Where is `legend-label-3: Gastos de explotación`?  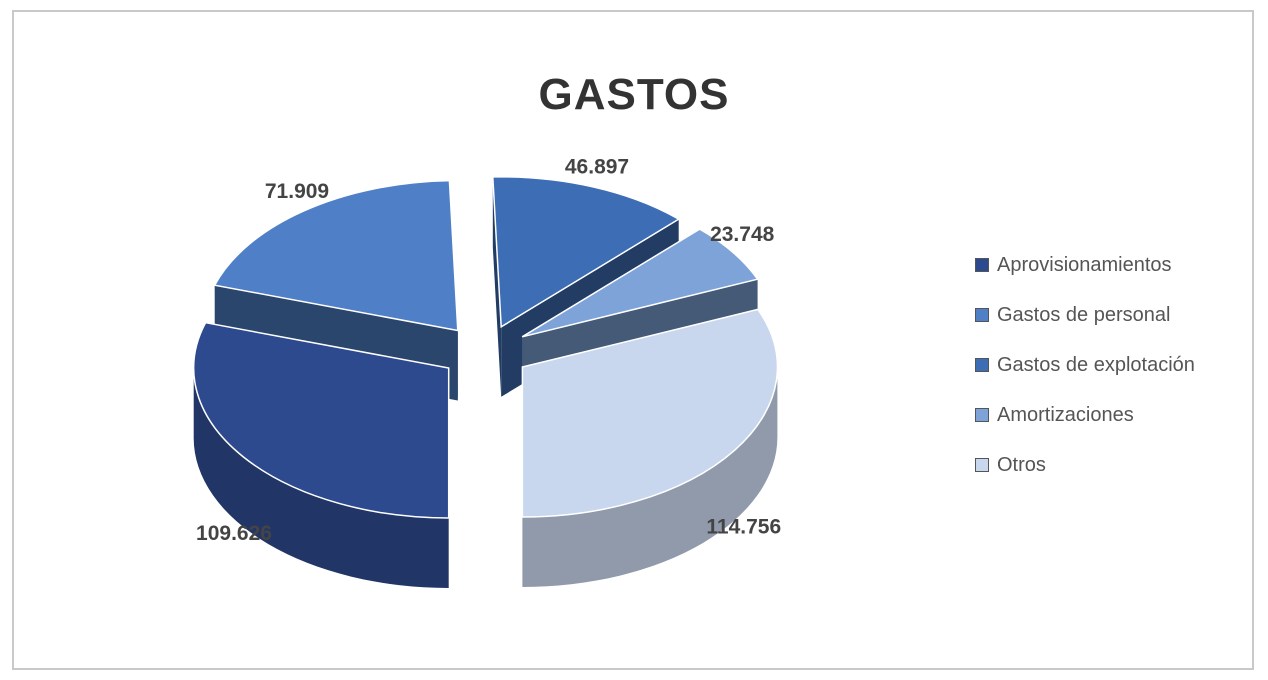 legend-label-3: Gastos de explotación is located at coordinates (1096, 364).